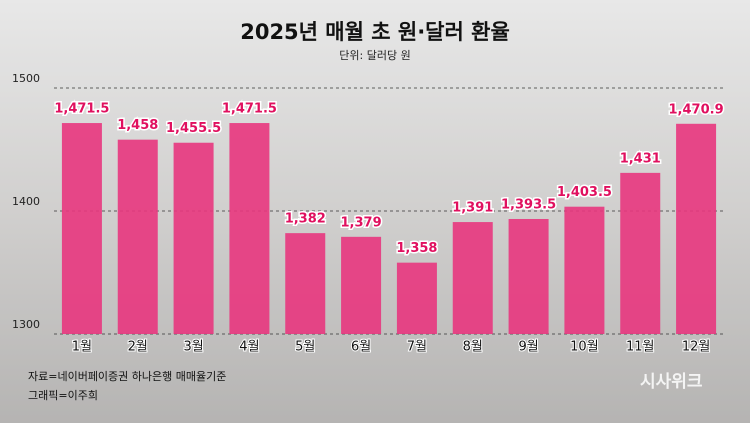  Describe the element at coordinates (82, 347) in the screenshot. I see `x-tick-label: 1월` at that location.